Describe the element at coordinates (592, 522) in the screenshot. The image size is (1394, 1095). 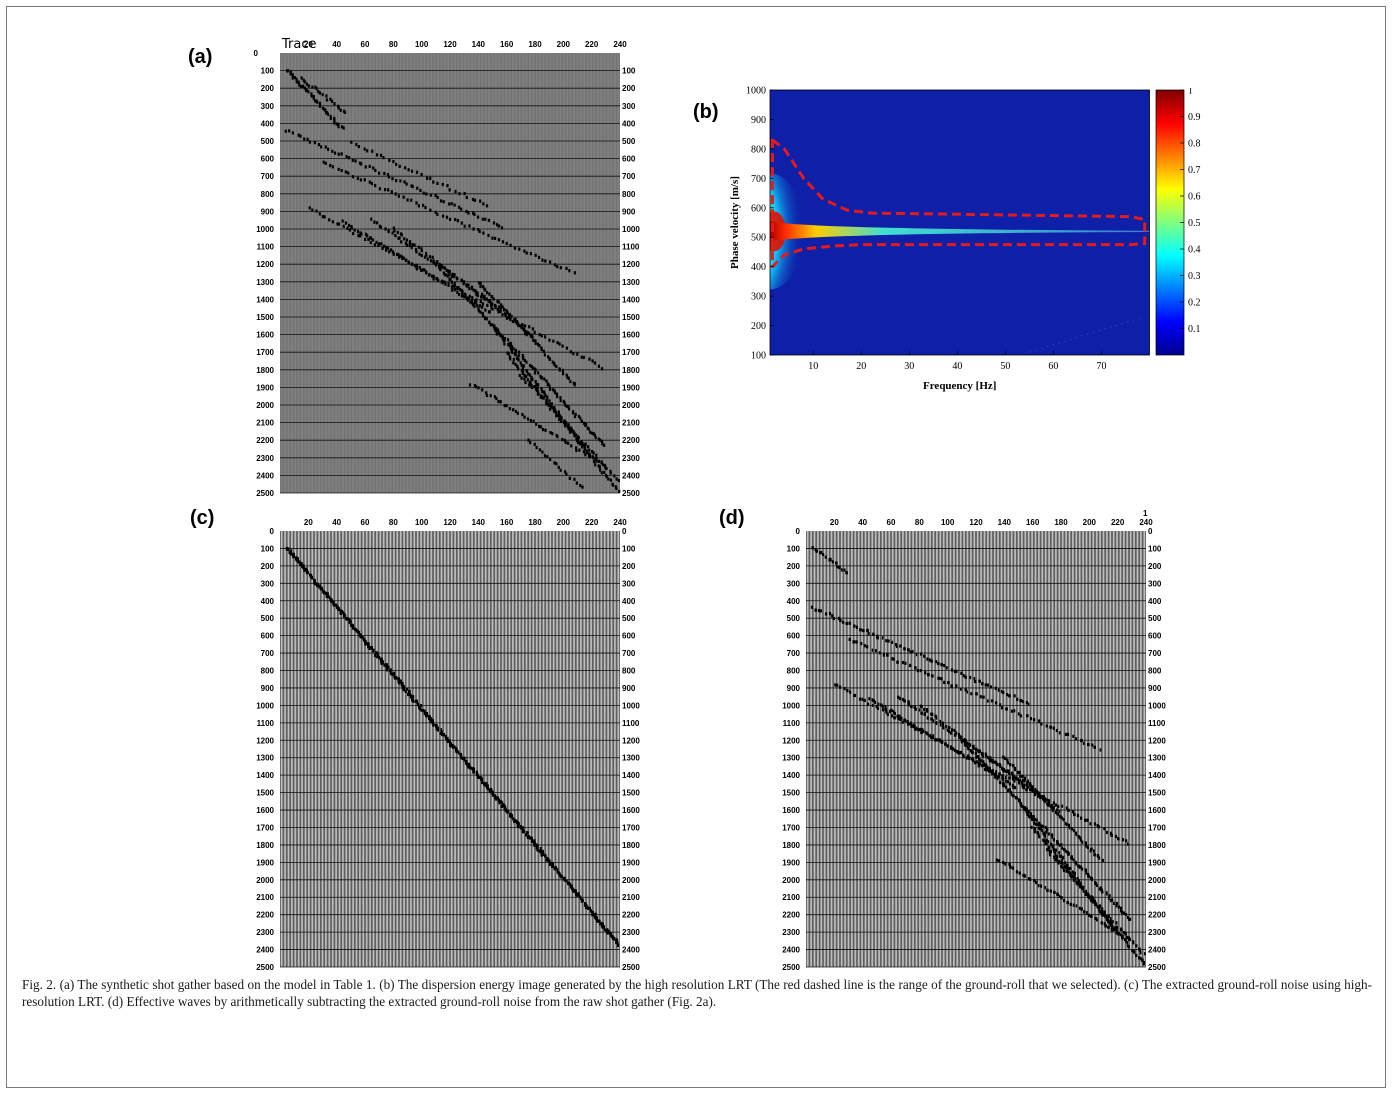
I see `x-tick-label: 220` at that location.